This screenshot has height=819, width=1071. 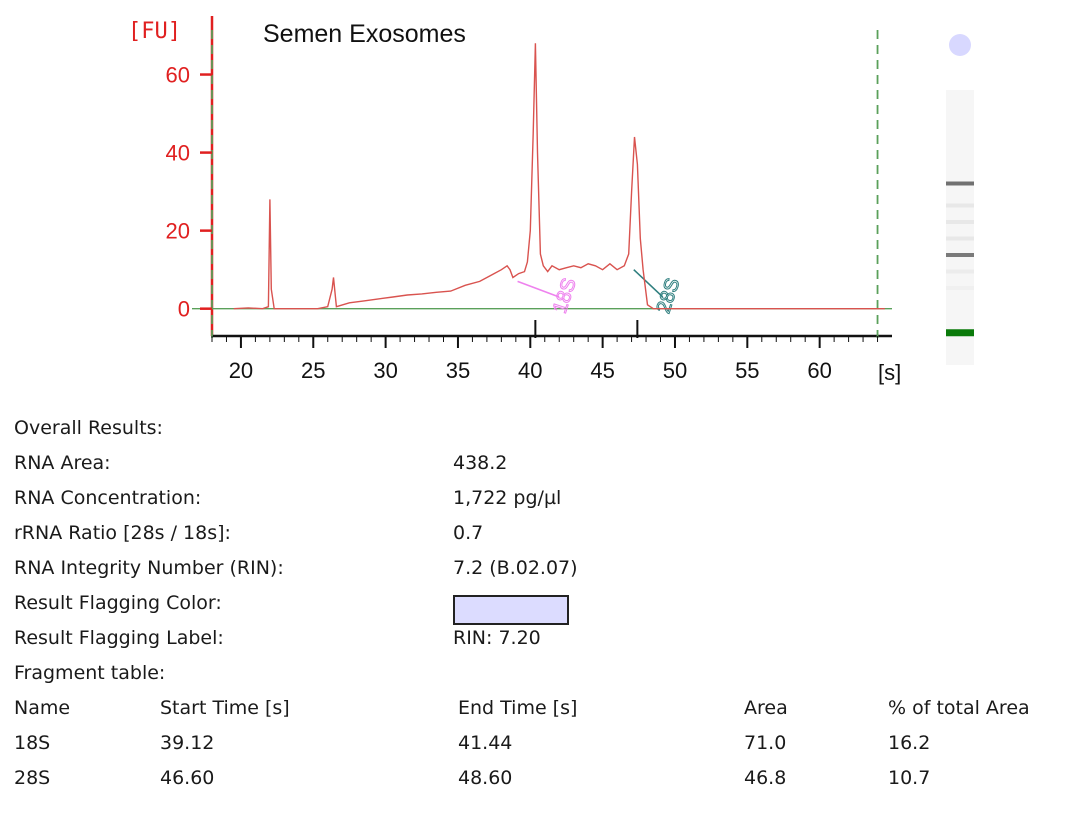 I want to click on result-key: rRNA Ratio [28s / 18s]:, so click(x=122, y=533).